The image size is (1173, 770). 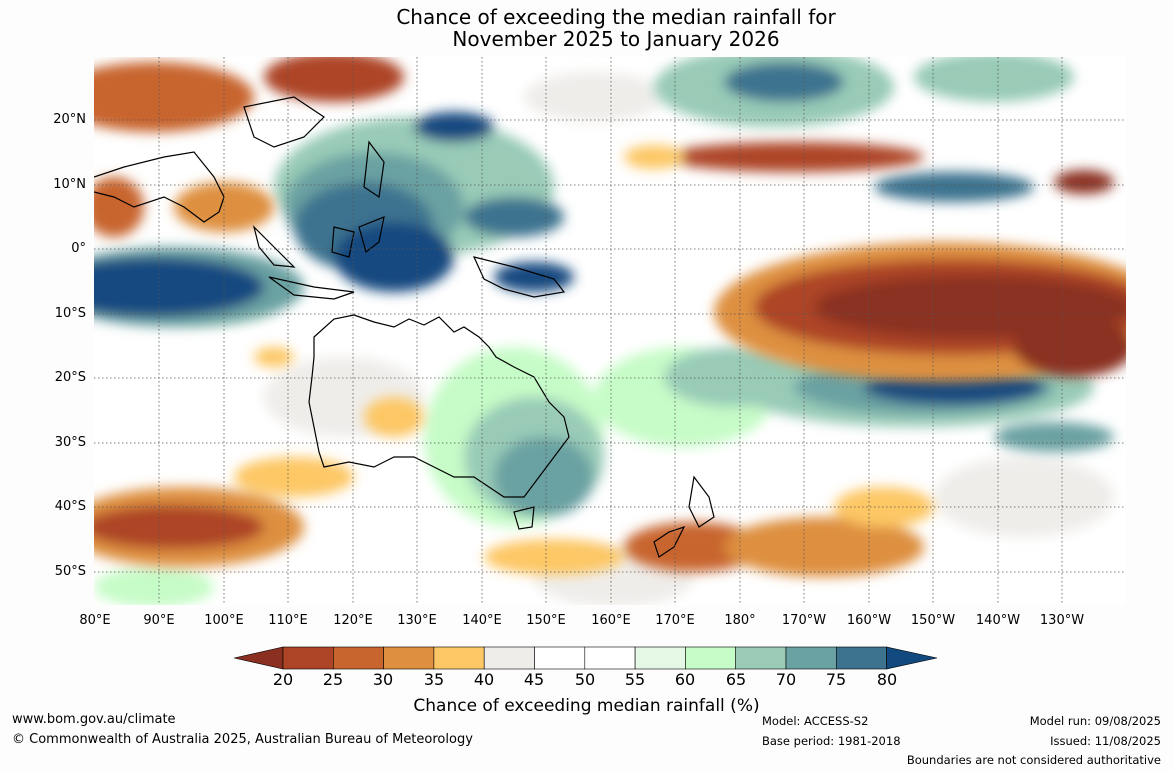 I want to click on lon-label-180: 180°, so click(x=740, y=620).